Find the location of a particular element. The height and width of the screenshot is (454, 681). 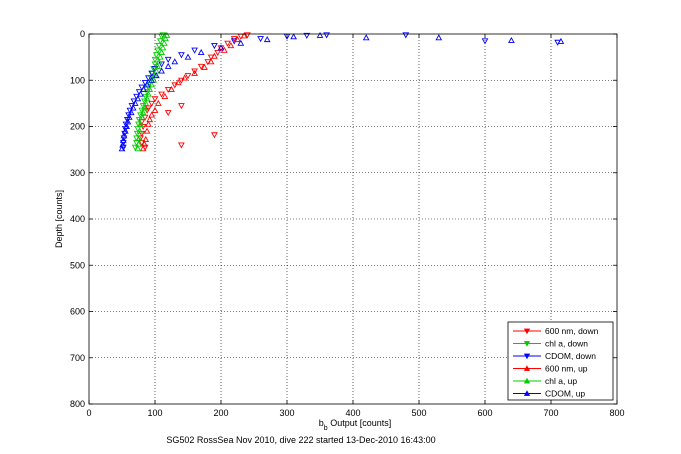

y-tick-label: 0 is located at coordinates (82, 34).